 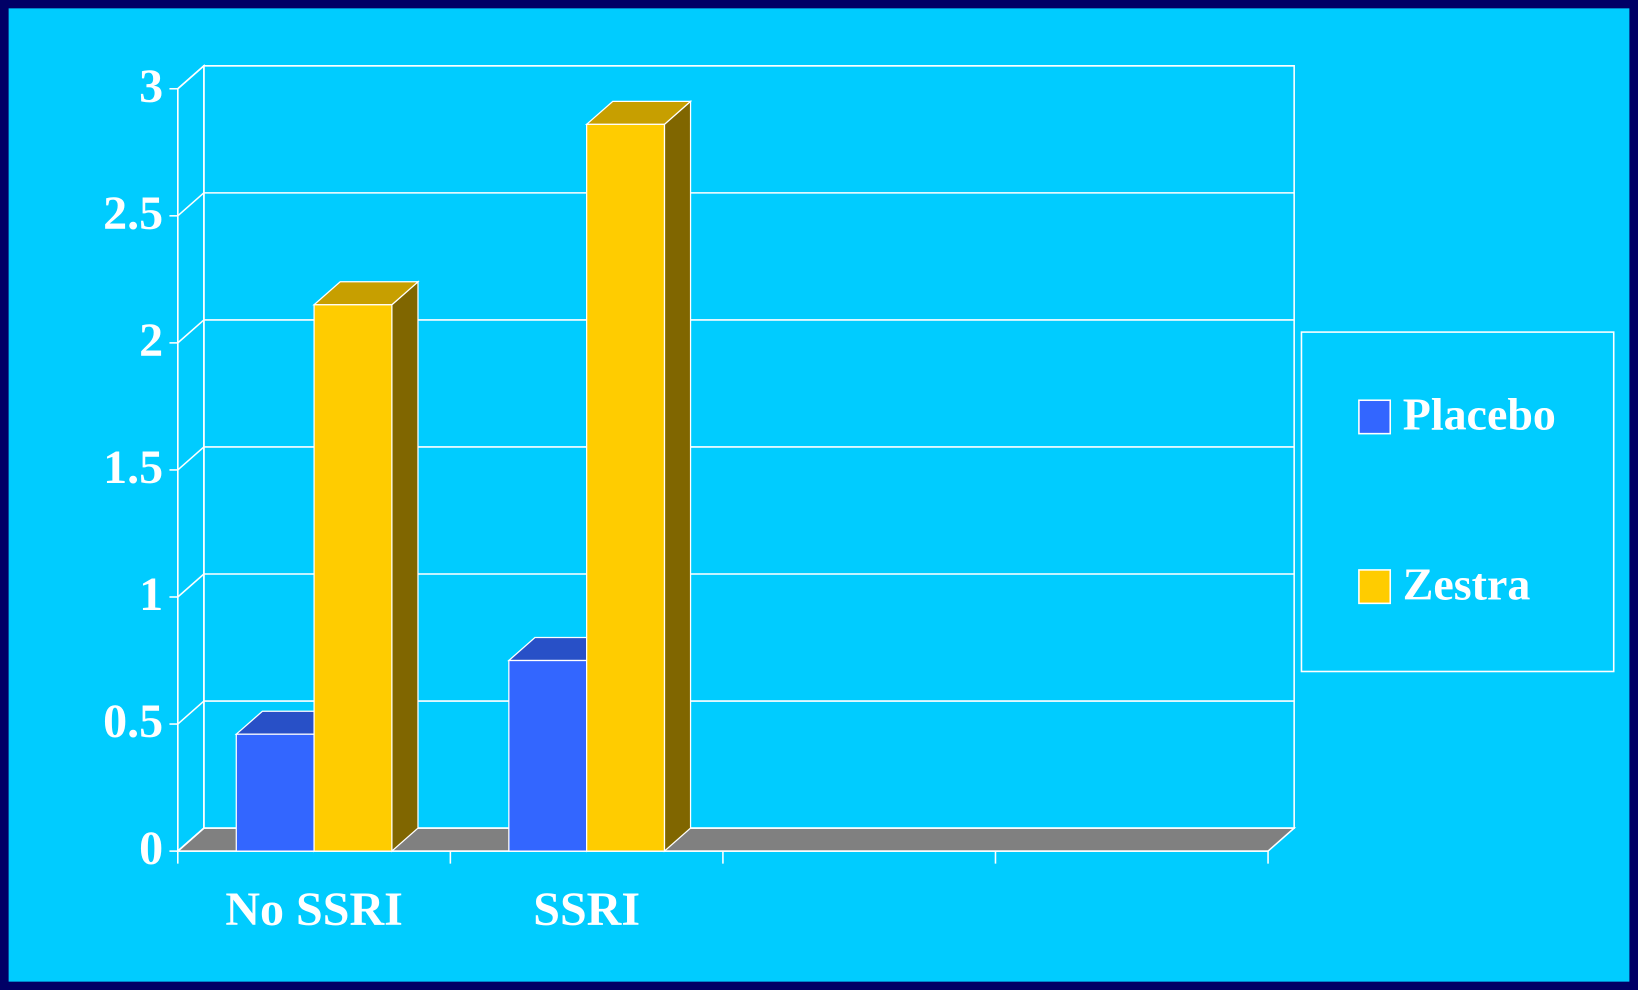 What do you see at coordinates (586, 909) in the screenshot?
I see `x-tick-label: SSRI` at bounding box center [586, 909].